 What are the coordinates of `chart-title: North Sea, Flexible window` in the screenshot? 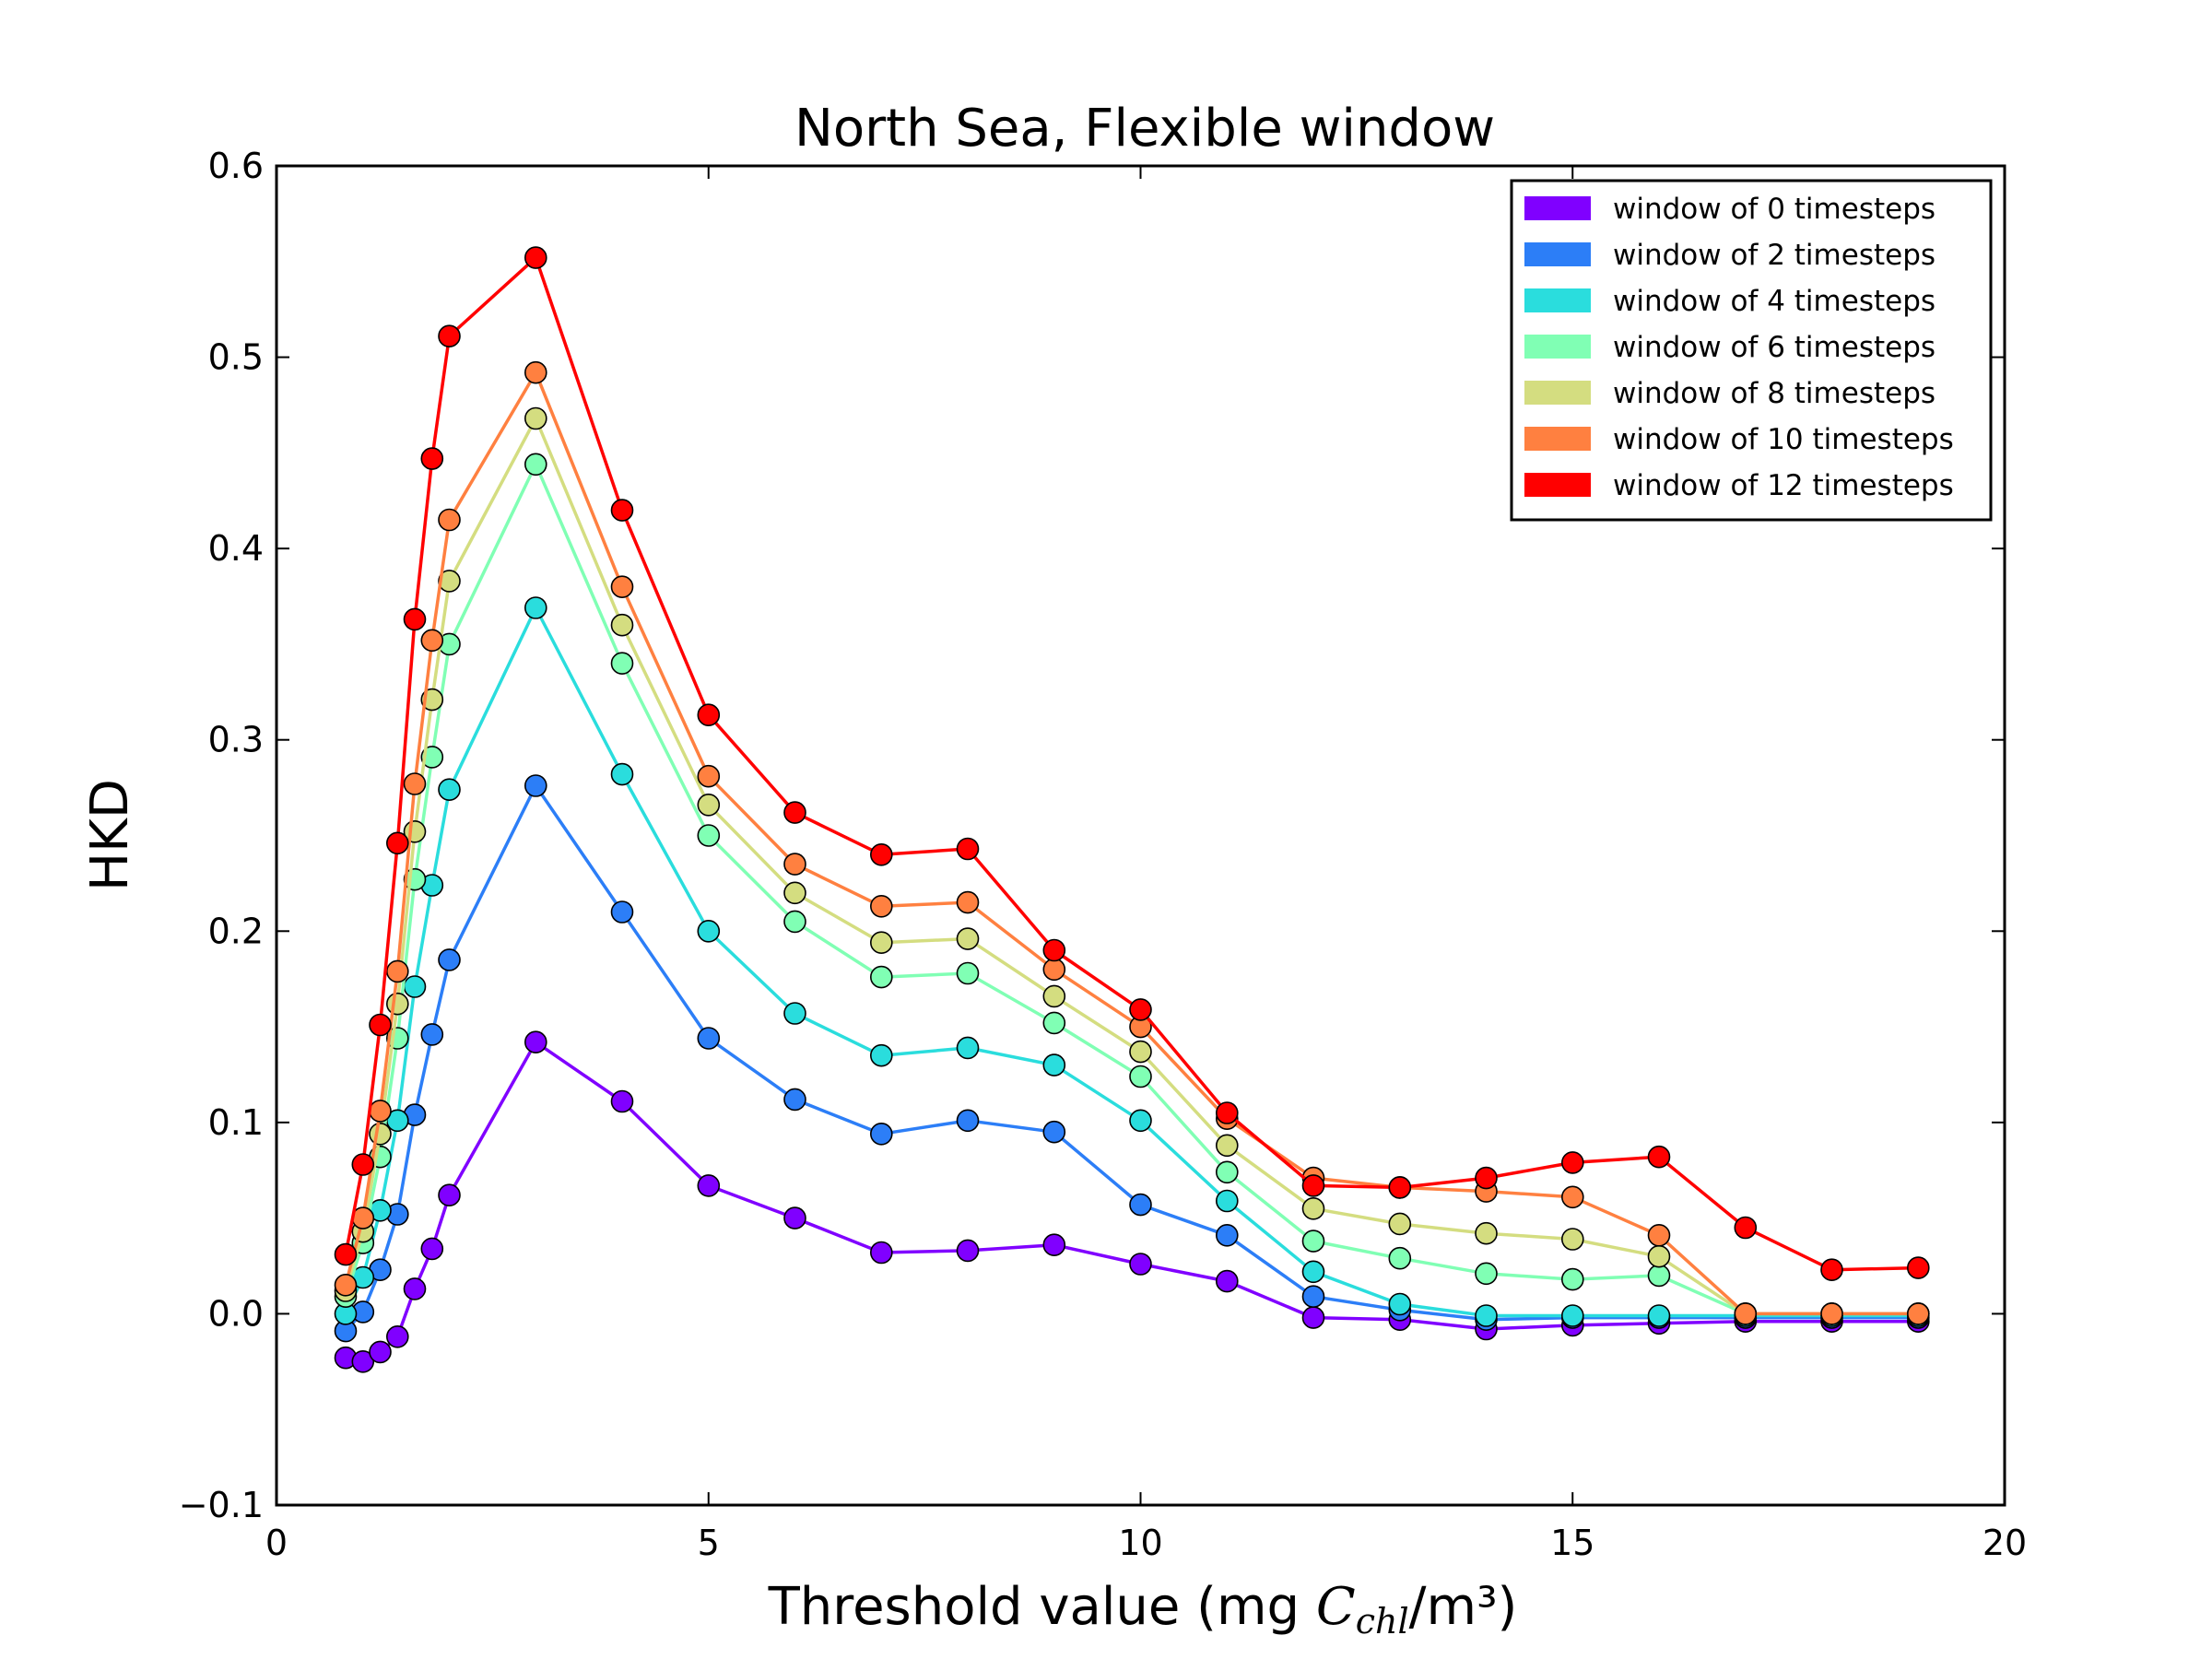 It's located at (1144, 129).